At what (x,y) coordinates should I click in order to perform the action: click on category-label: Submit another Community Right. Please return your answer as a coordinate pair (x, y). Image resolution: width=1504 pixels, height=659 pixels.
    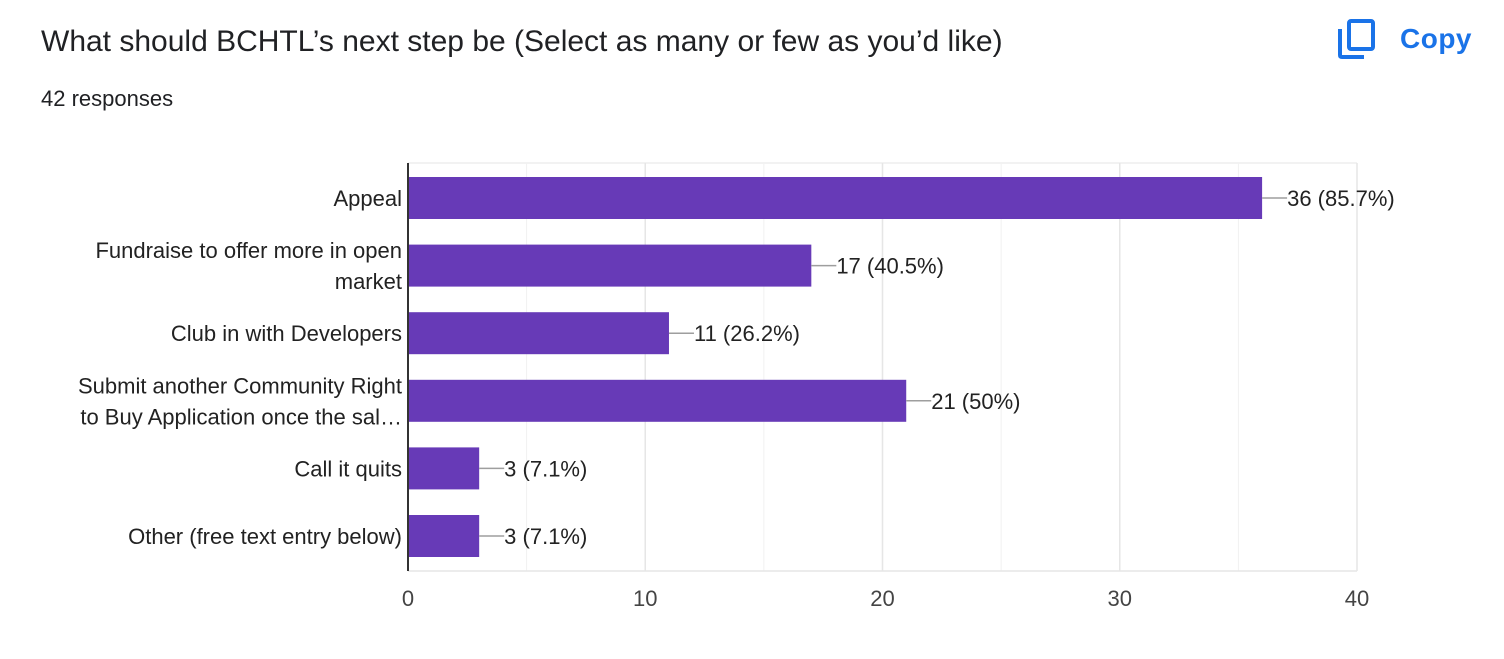
    Looking at the image, I should click on (240, 385).